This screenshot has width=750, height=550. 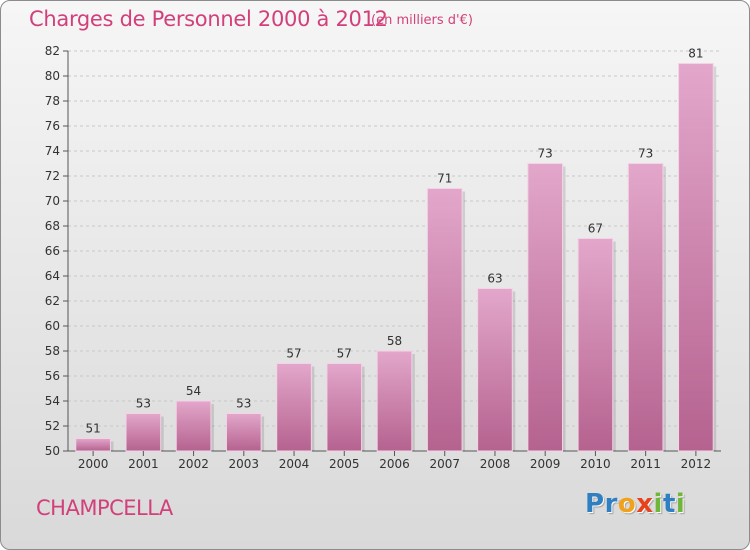 I want to click on bar-2012, so click(x=696, y=257).